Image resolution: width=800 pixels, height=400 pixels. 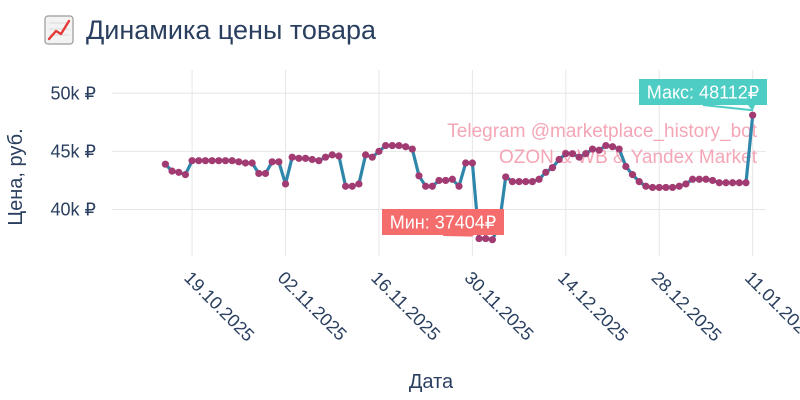 What do you see at coordinates (59, 30) in the screenshot?
I see `chart-increasing-icon` at bounding box center [59, 30].